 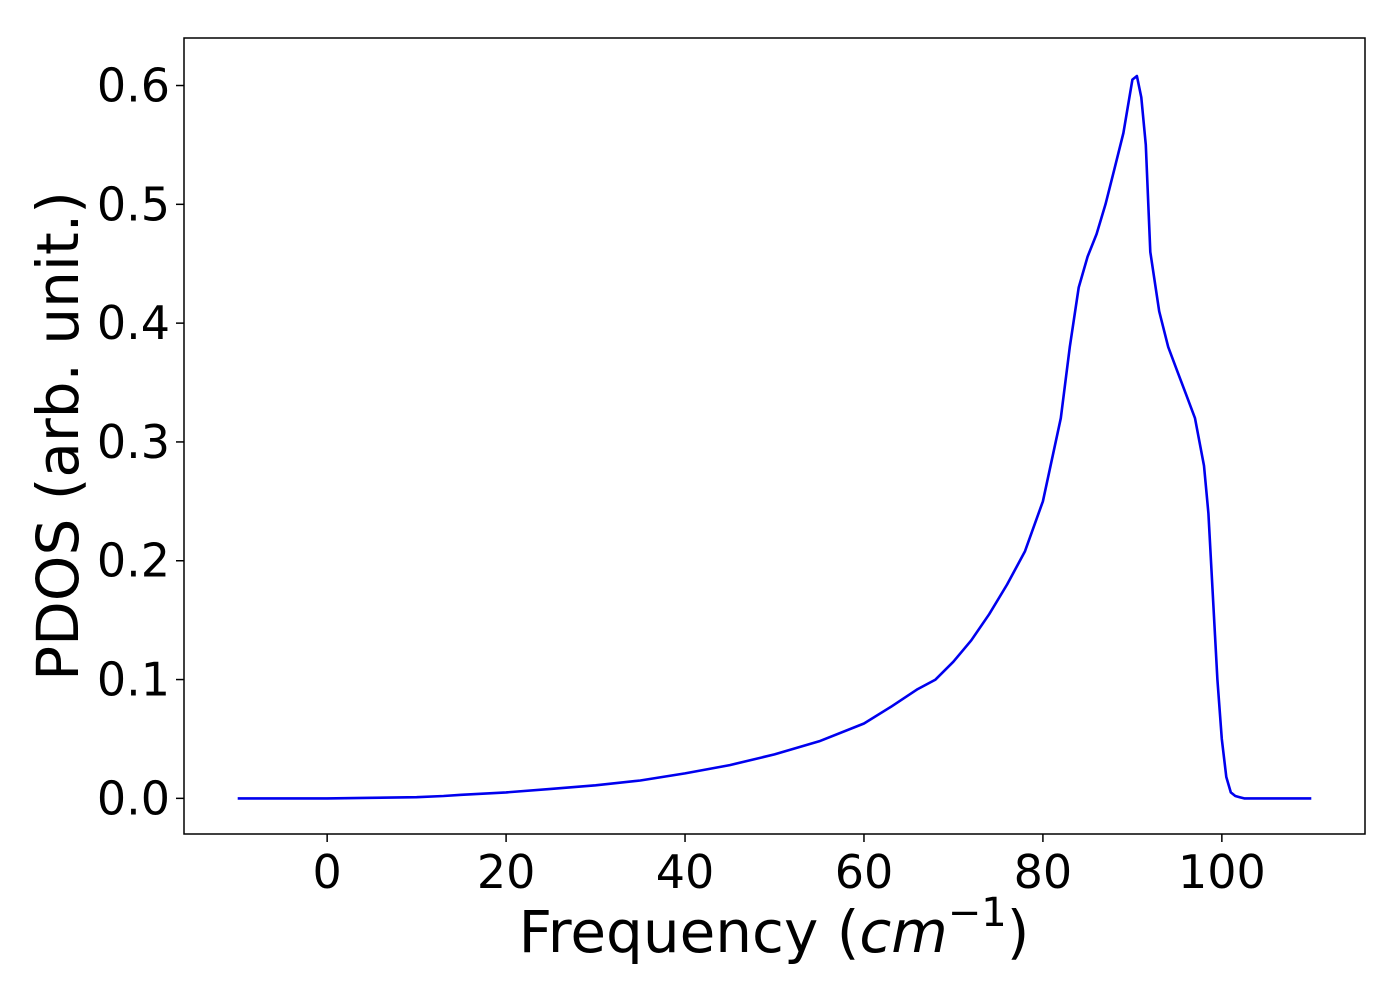 I want to click on x-axis-title-text: Frequency (, so click(x=689, y=932).